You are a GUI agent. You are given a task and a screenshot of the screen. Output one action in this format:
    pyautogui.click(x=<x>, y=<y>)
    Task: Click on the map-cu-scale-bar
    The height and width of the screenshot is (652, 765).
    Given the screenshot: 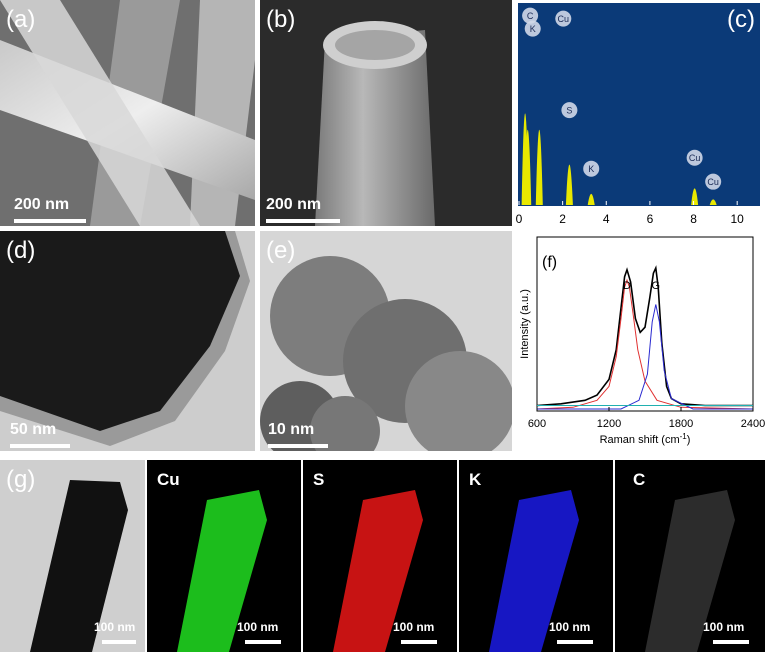 What is the action you would take?
    pyautogui.click(x=263, y=642)
    